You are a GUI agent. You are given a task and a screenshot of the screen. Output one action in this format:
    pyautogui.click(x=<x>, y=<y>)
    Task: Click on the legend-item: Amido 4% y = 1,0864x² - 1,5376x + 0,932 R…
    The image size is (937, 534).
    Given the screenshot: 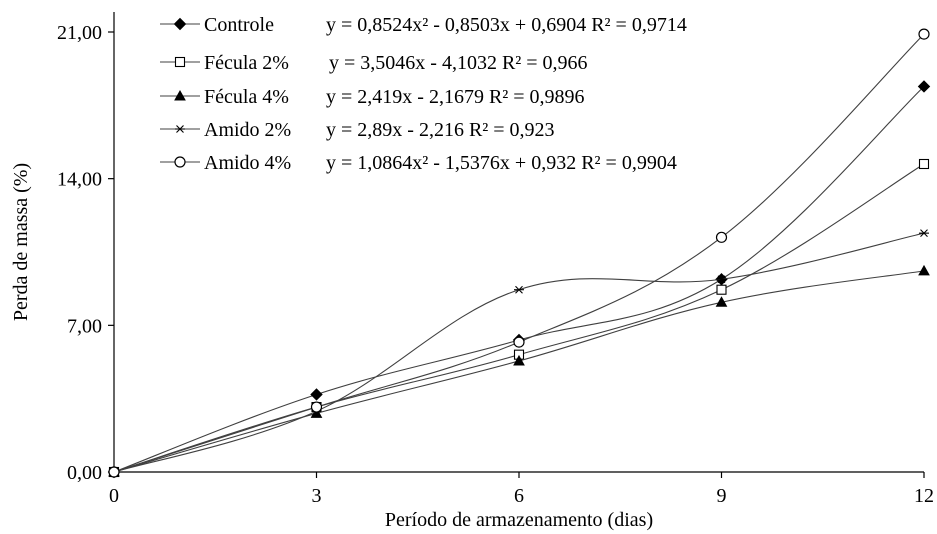 What is the action you would take?
    pyautogui.click(x=418, y=163)
    